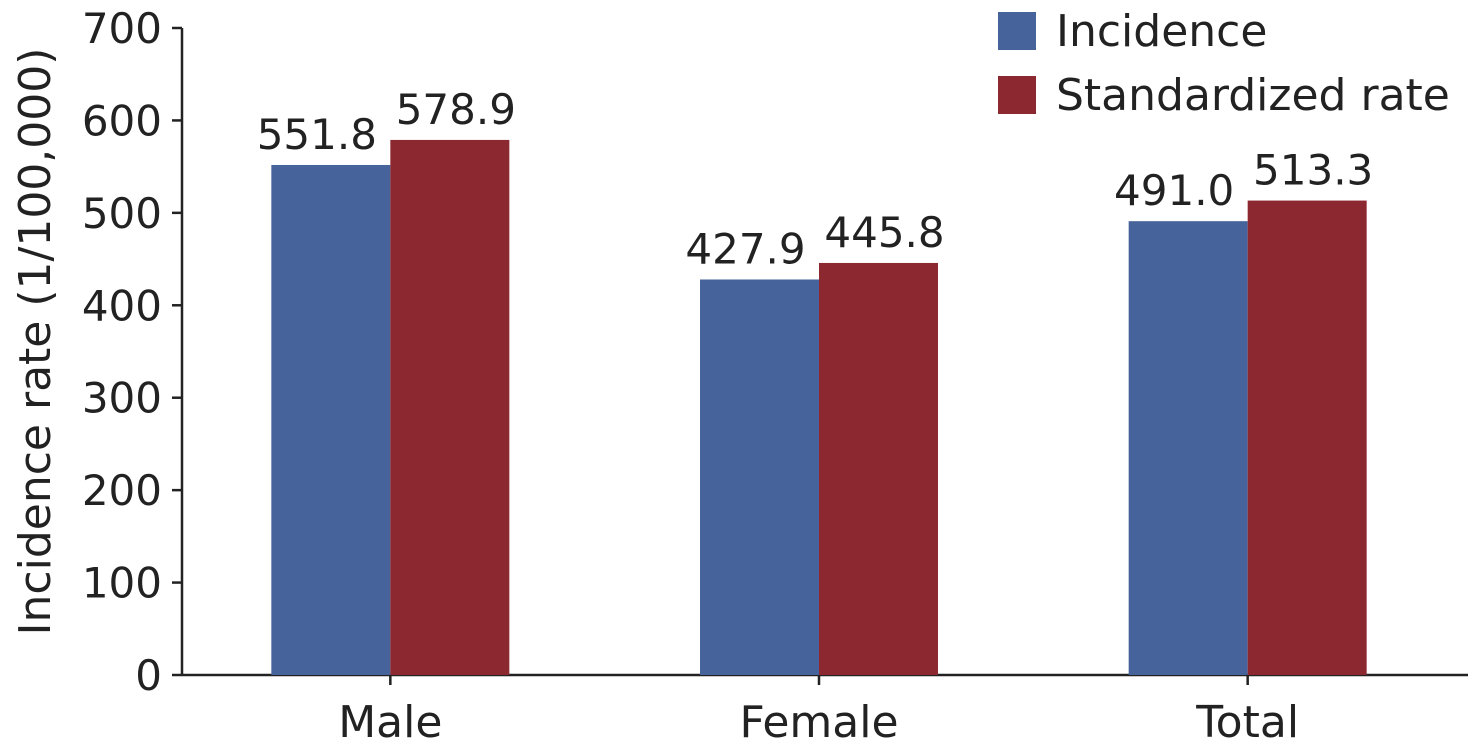 This screenshot has width=1476, height=756. Describe the element at coordinates (1188, 448) in the screenshot. I see `bar-total-incidence` at that location.